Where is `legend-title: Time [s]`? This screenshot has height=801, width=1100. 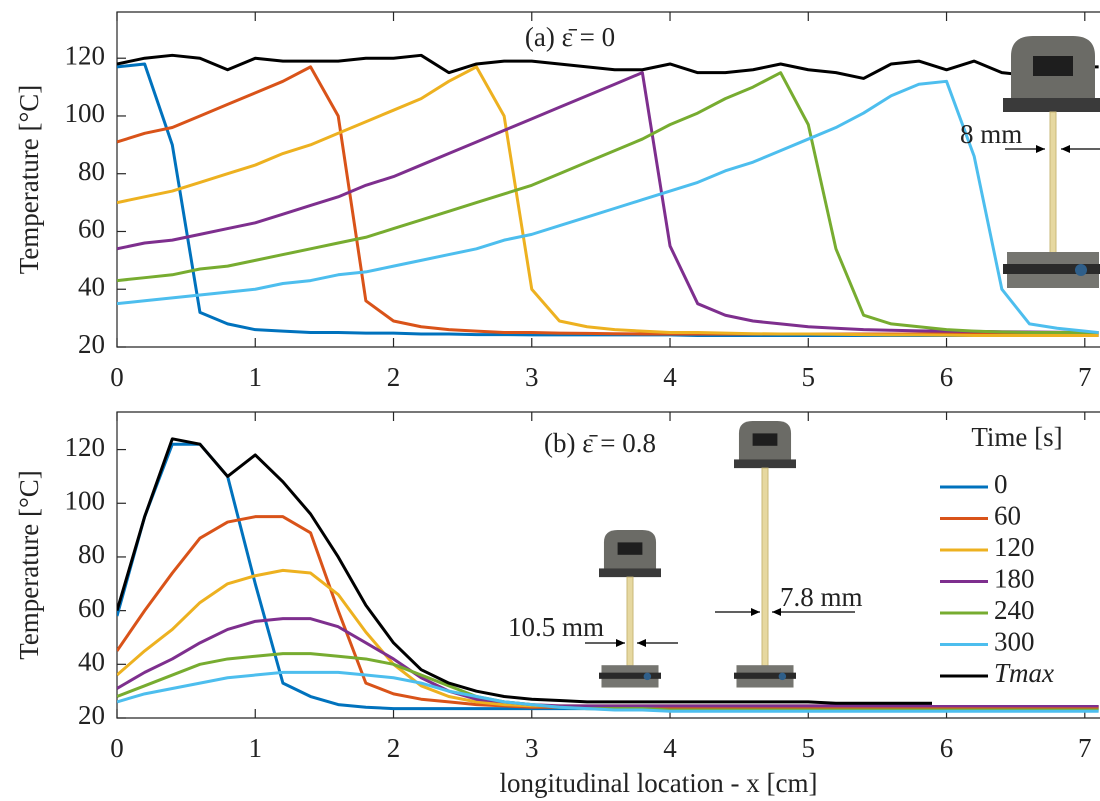 legend-title: Time [s] is located at coordinates (1016, 437).